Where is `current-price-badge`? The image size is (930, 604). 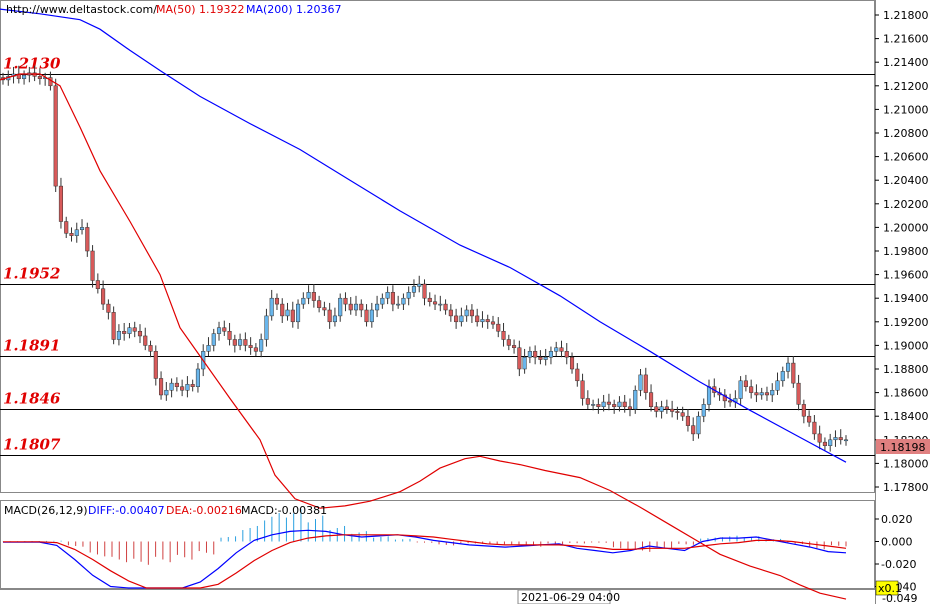
current-price-badge is located at coordinates (903, 446).